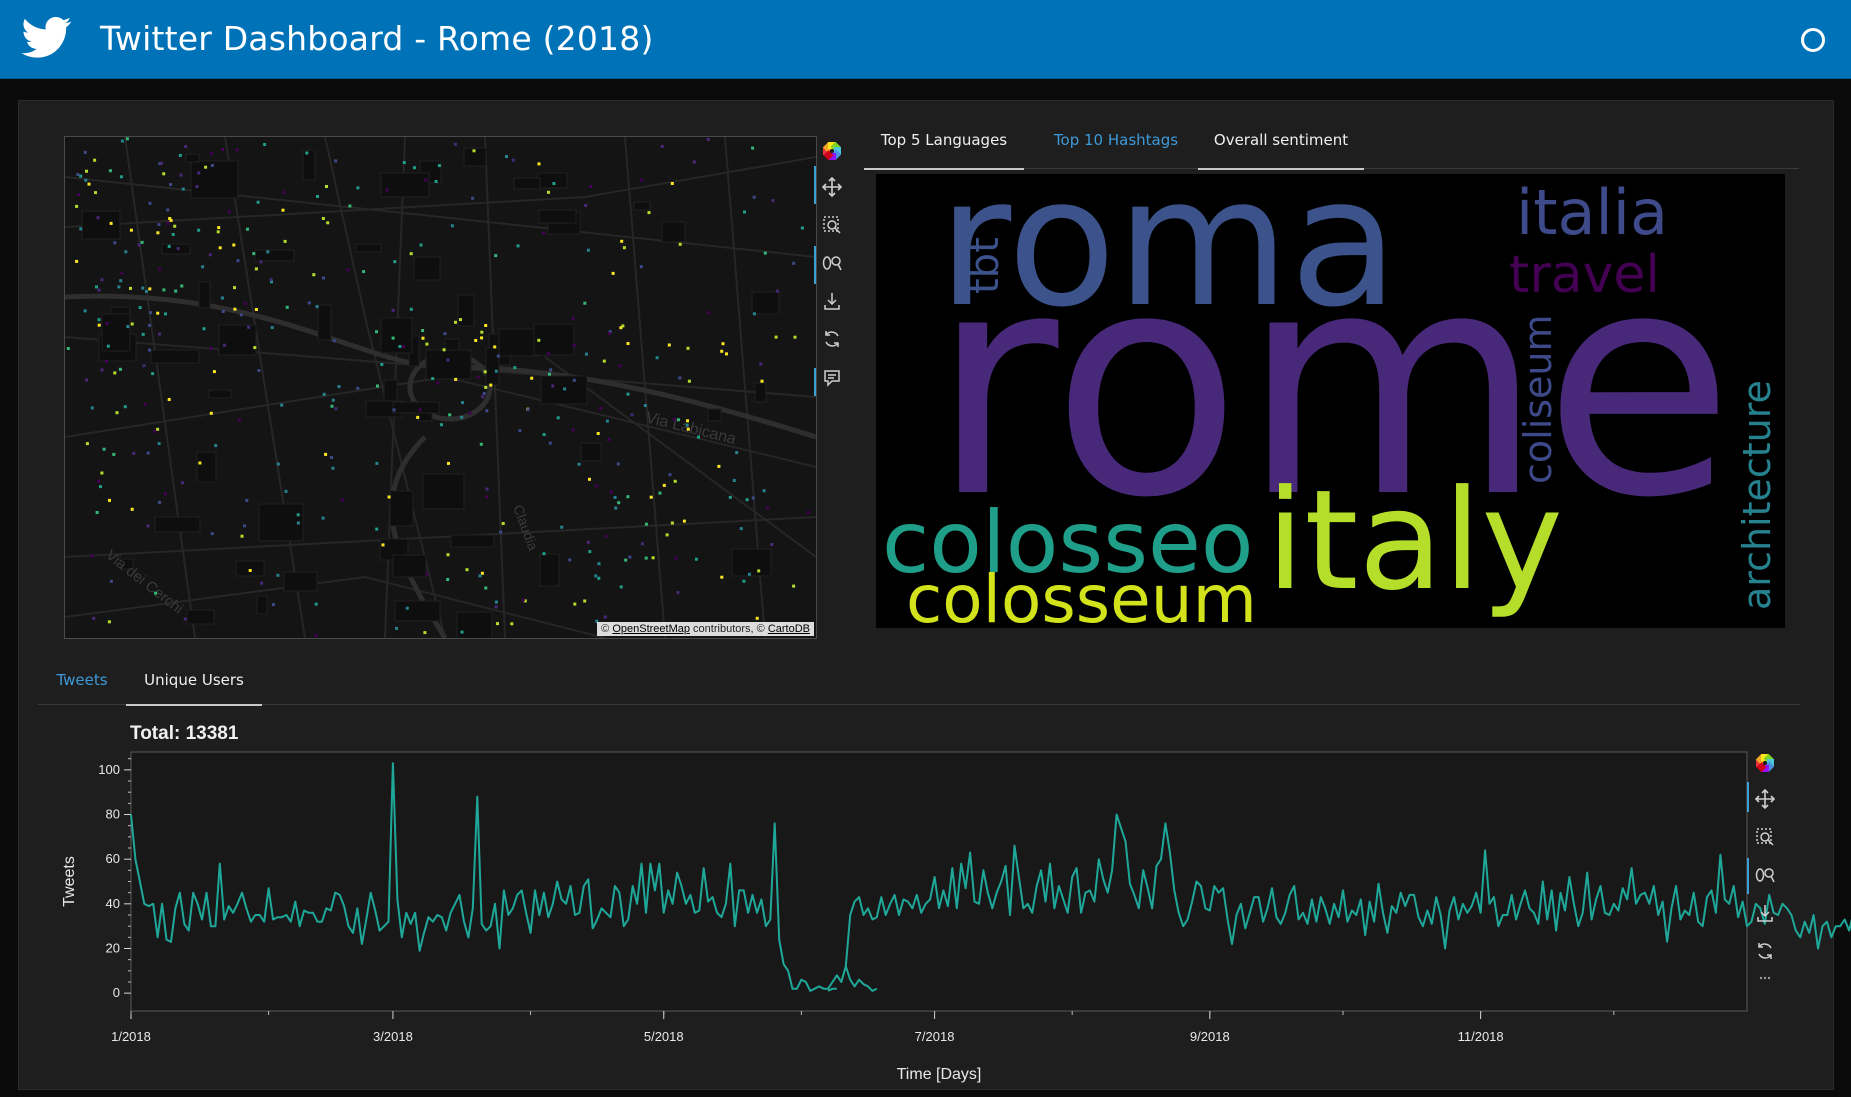 This screenshot has width=1851, height=1097. Describe the element at coordinates (832, 377) in the screenshot. I see `hover-icon` at that location.